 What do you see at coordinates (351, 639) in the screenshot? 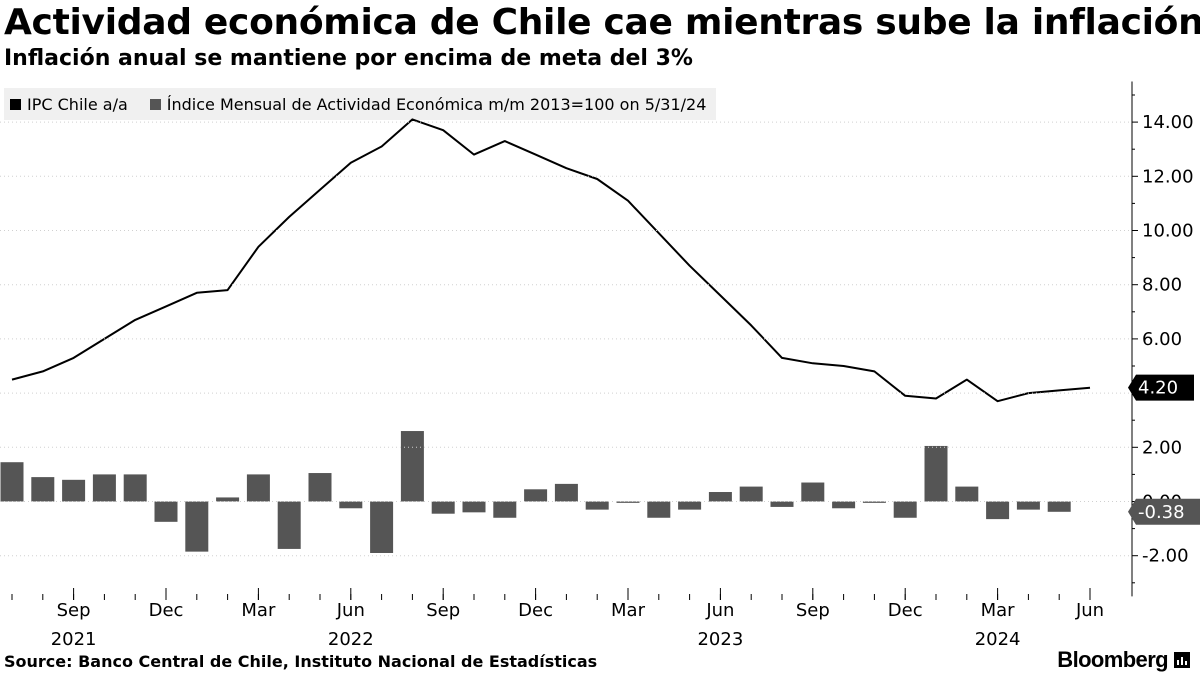
I see `x-year-label: 2022` at bounding box center [351, 639].